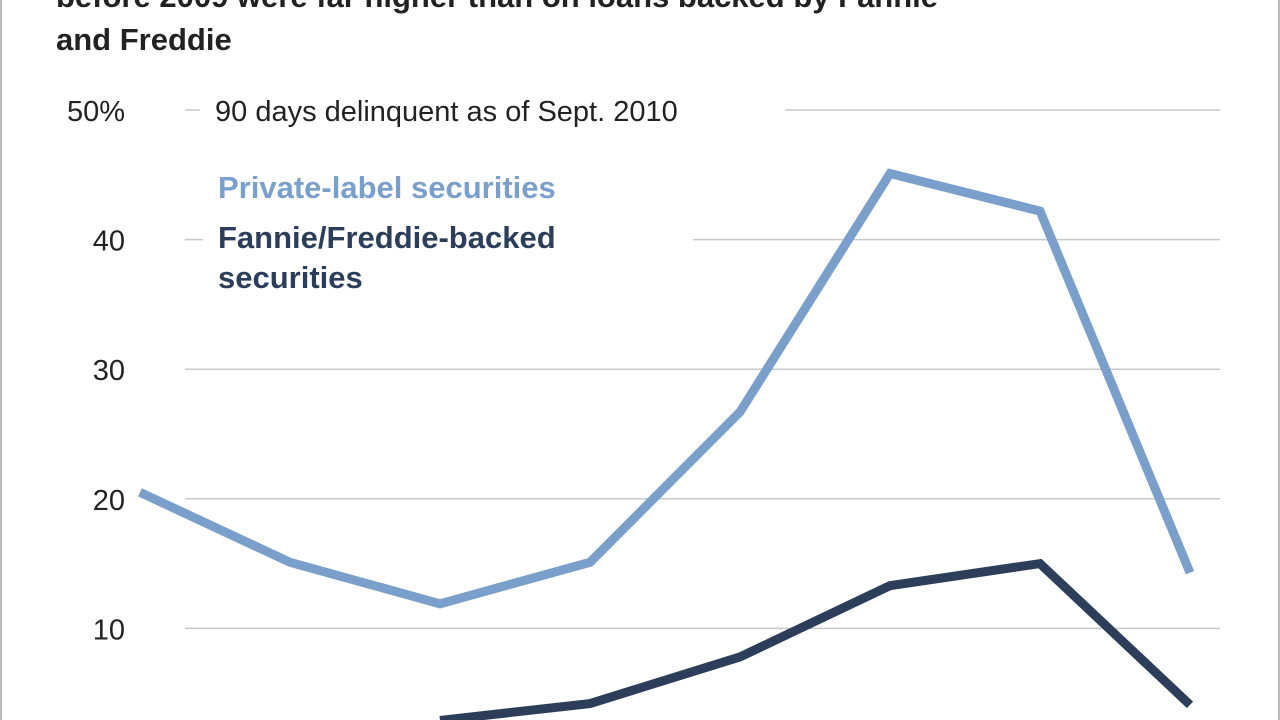  Describe the element at coordinates (109, 630) in the screenshot. I see `y-tick-label: 10` at that location.